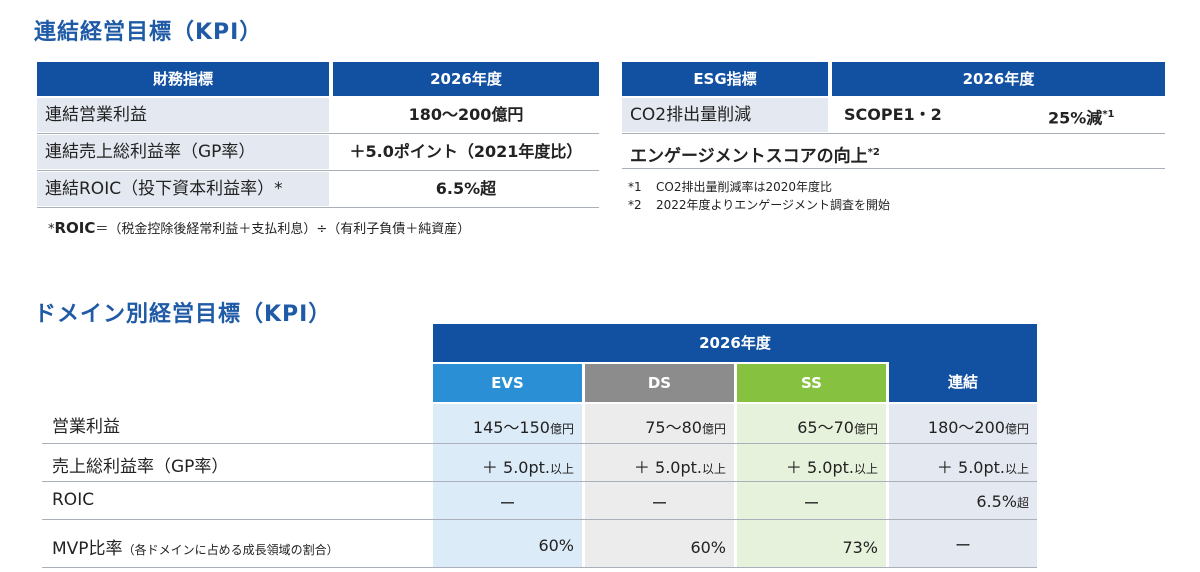 The height and width of the screenshot is (572, 1200). Describe the element at coordinates (893, 114) in the screenshot. I see `esg-scope: SCOPE1・2` at that location.